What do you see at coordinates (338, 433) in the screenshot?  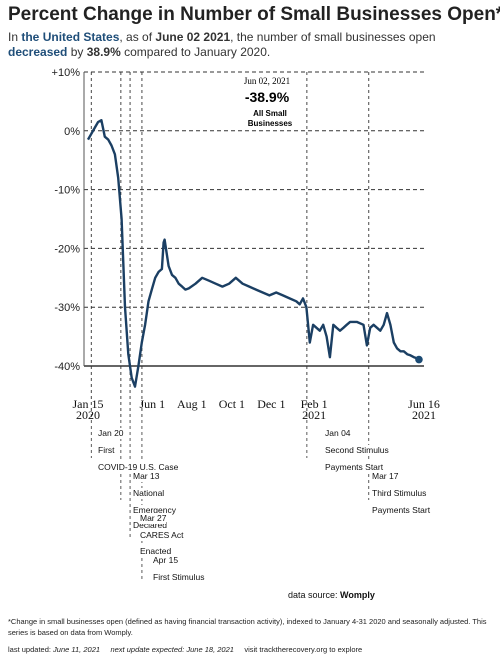 I see `event-jan04-date: Jan 04` at bounding box center [338, 433].